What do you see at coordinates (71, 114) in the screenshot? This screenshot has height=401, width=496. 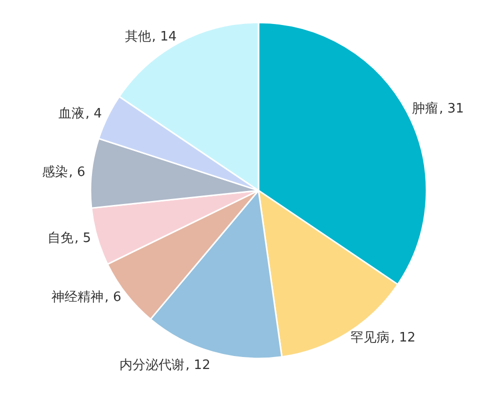 I see `slice-label: 血液` at bounding box center [71, 114].